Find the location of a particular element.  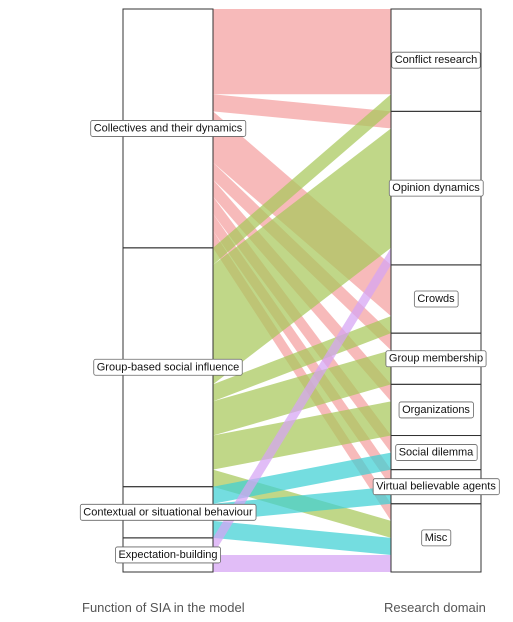

right-label-organizations-box is located at coordinates (436, 410).